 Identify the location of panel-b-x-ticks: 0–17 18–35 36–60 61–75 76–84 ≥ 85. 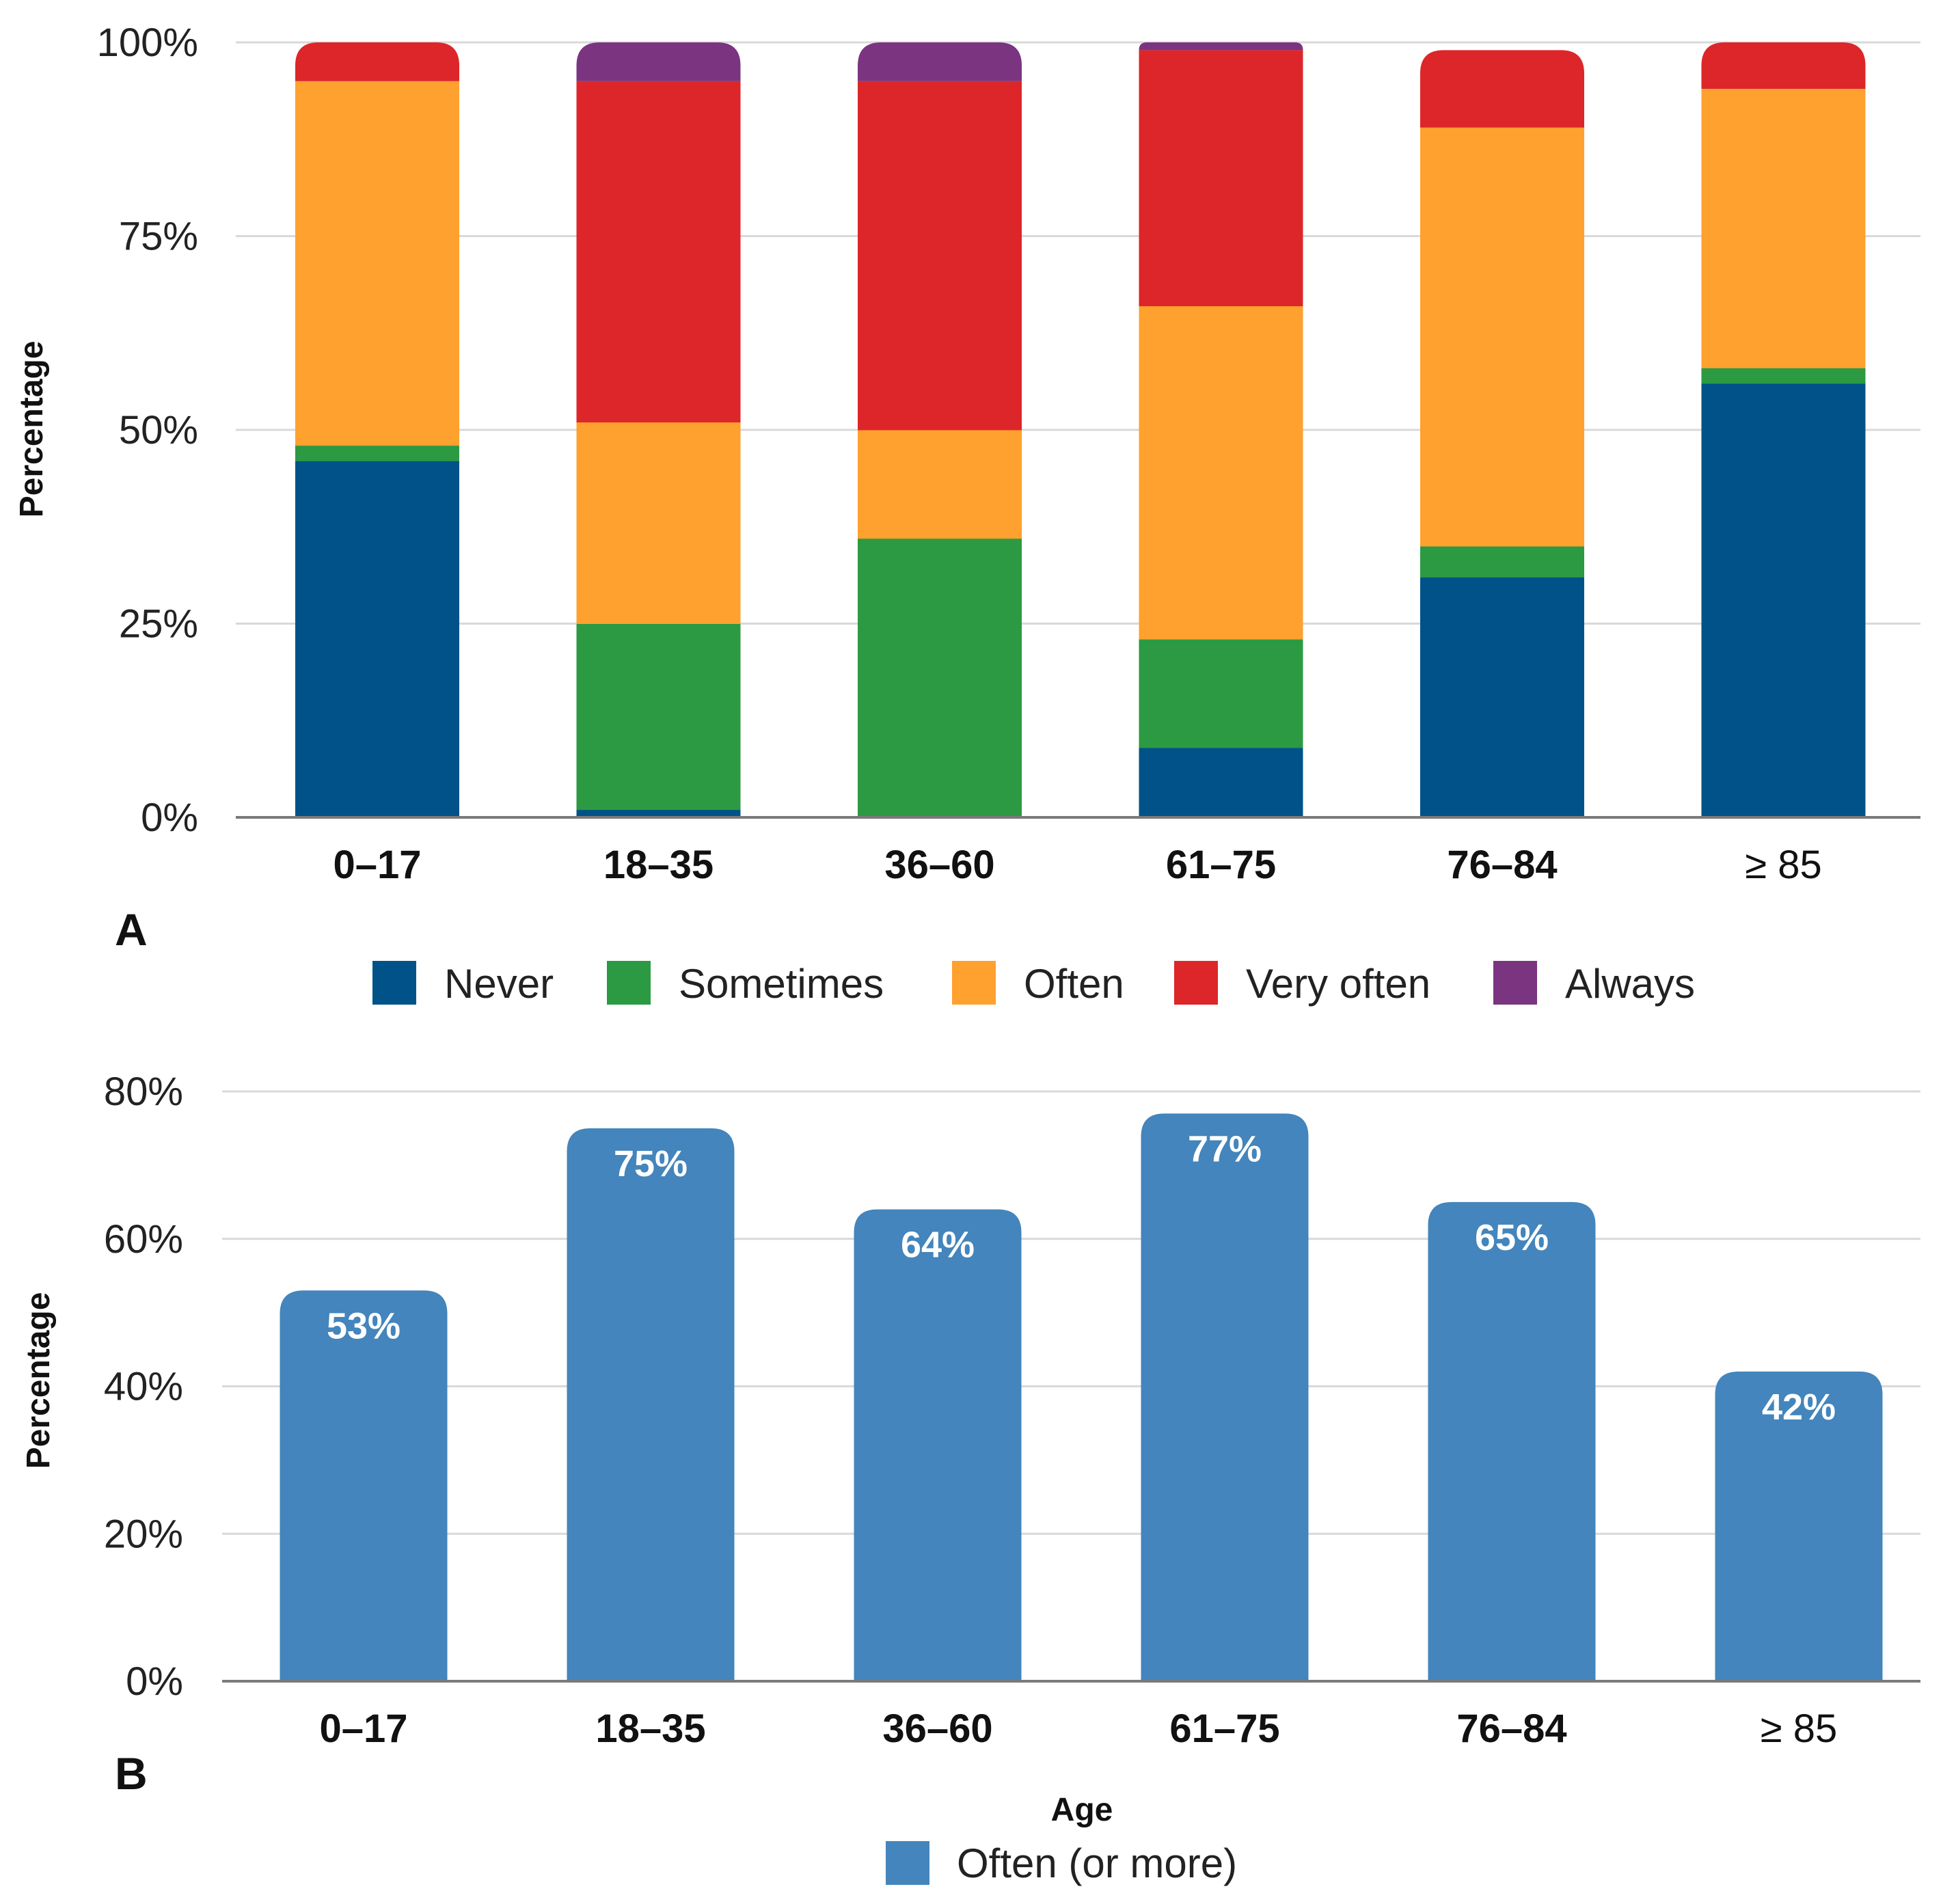
(1078, 1728).